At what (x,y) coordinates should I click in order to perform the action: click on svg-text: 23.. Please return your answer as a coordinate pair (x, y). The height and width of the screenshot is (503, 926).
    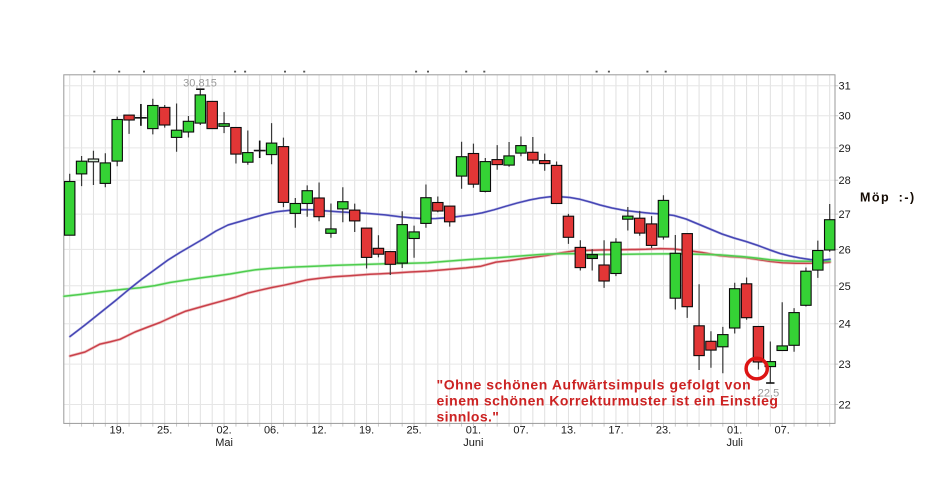
    Looking at the image, I should click on (663, 431).